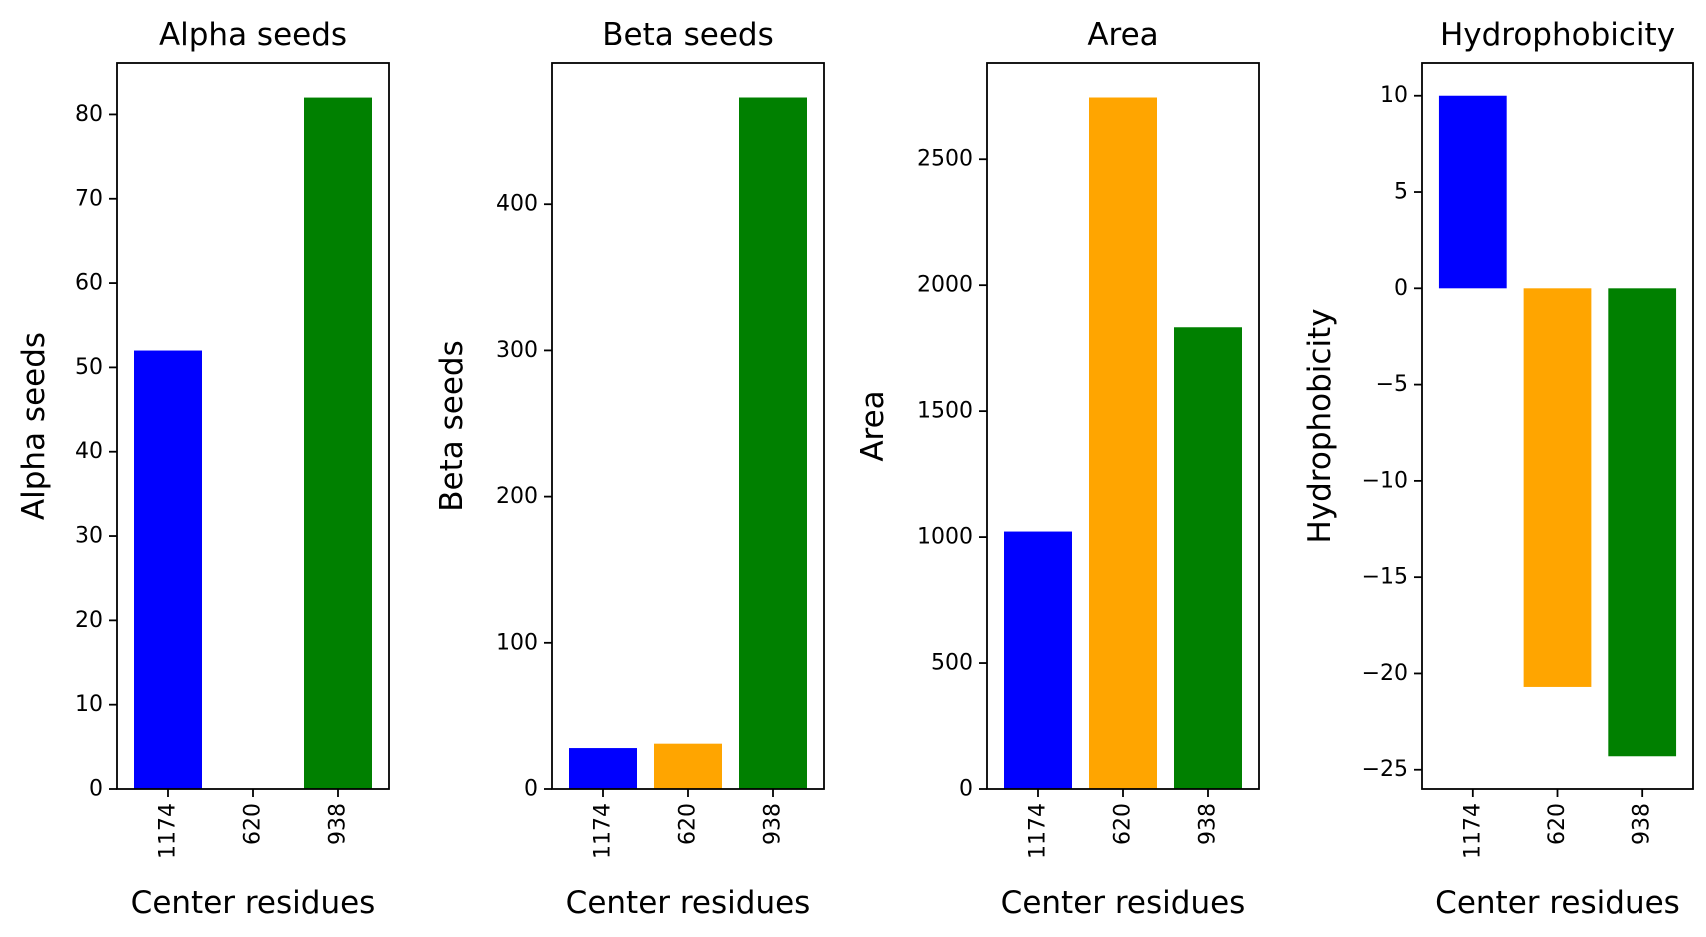  What do you see at coordinates (517, 350) in the screenshot?
I see `y-tick-label: 300` at bounding box center [517, 350].